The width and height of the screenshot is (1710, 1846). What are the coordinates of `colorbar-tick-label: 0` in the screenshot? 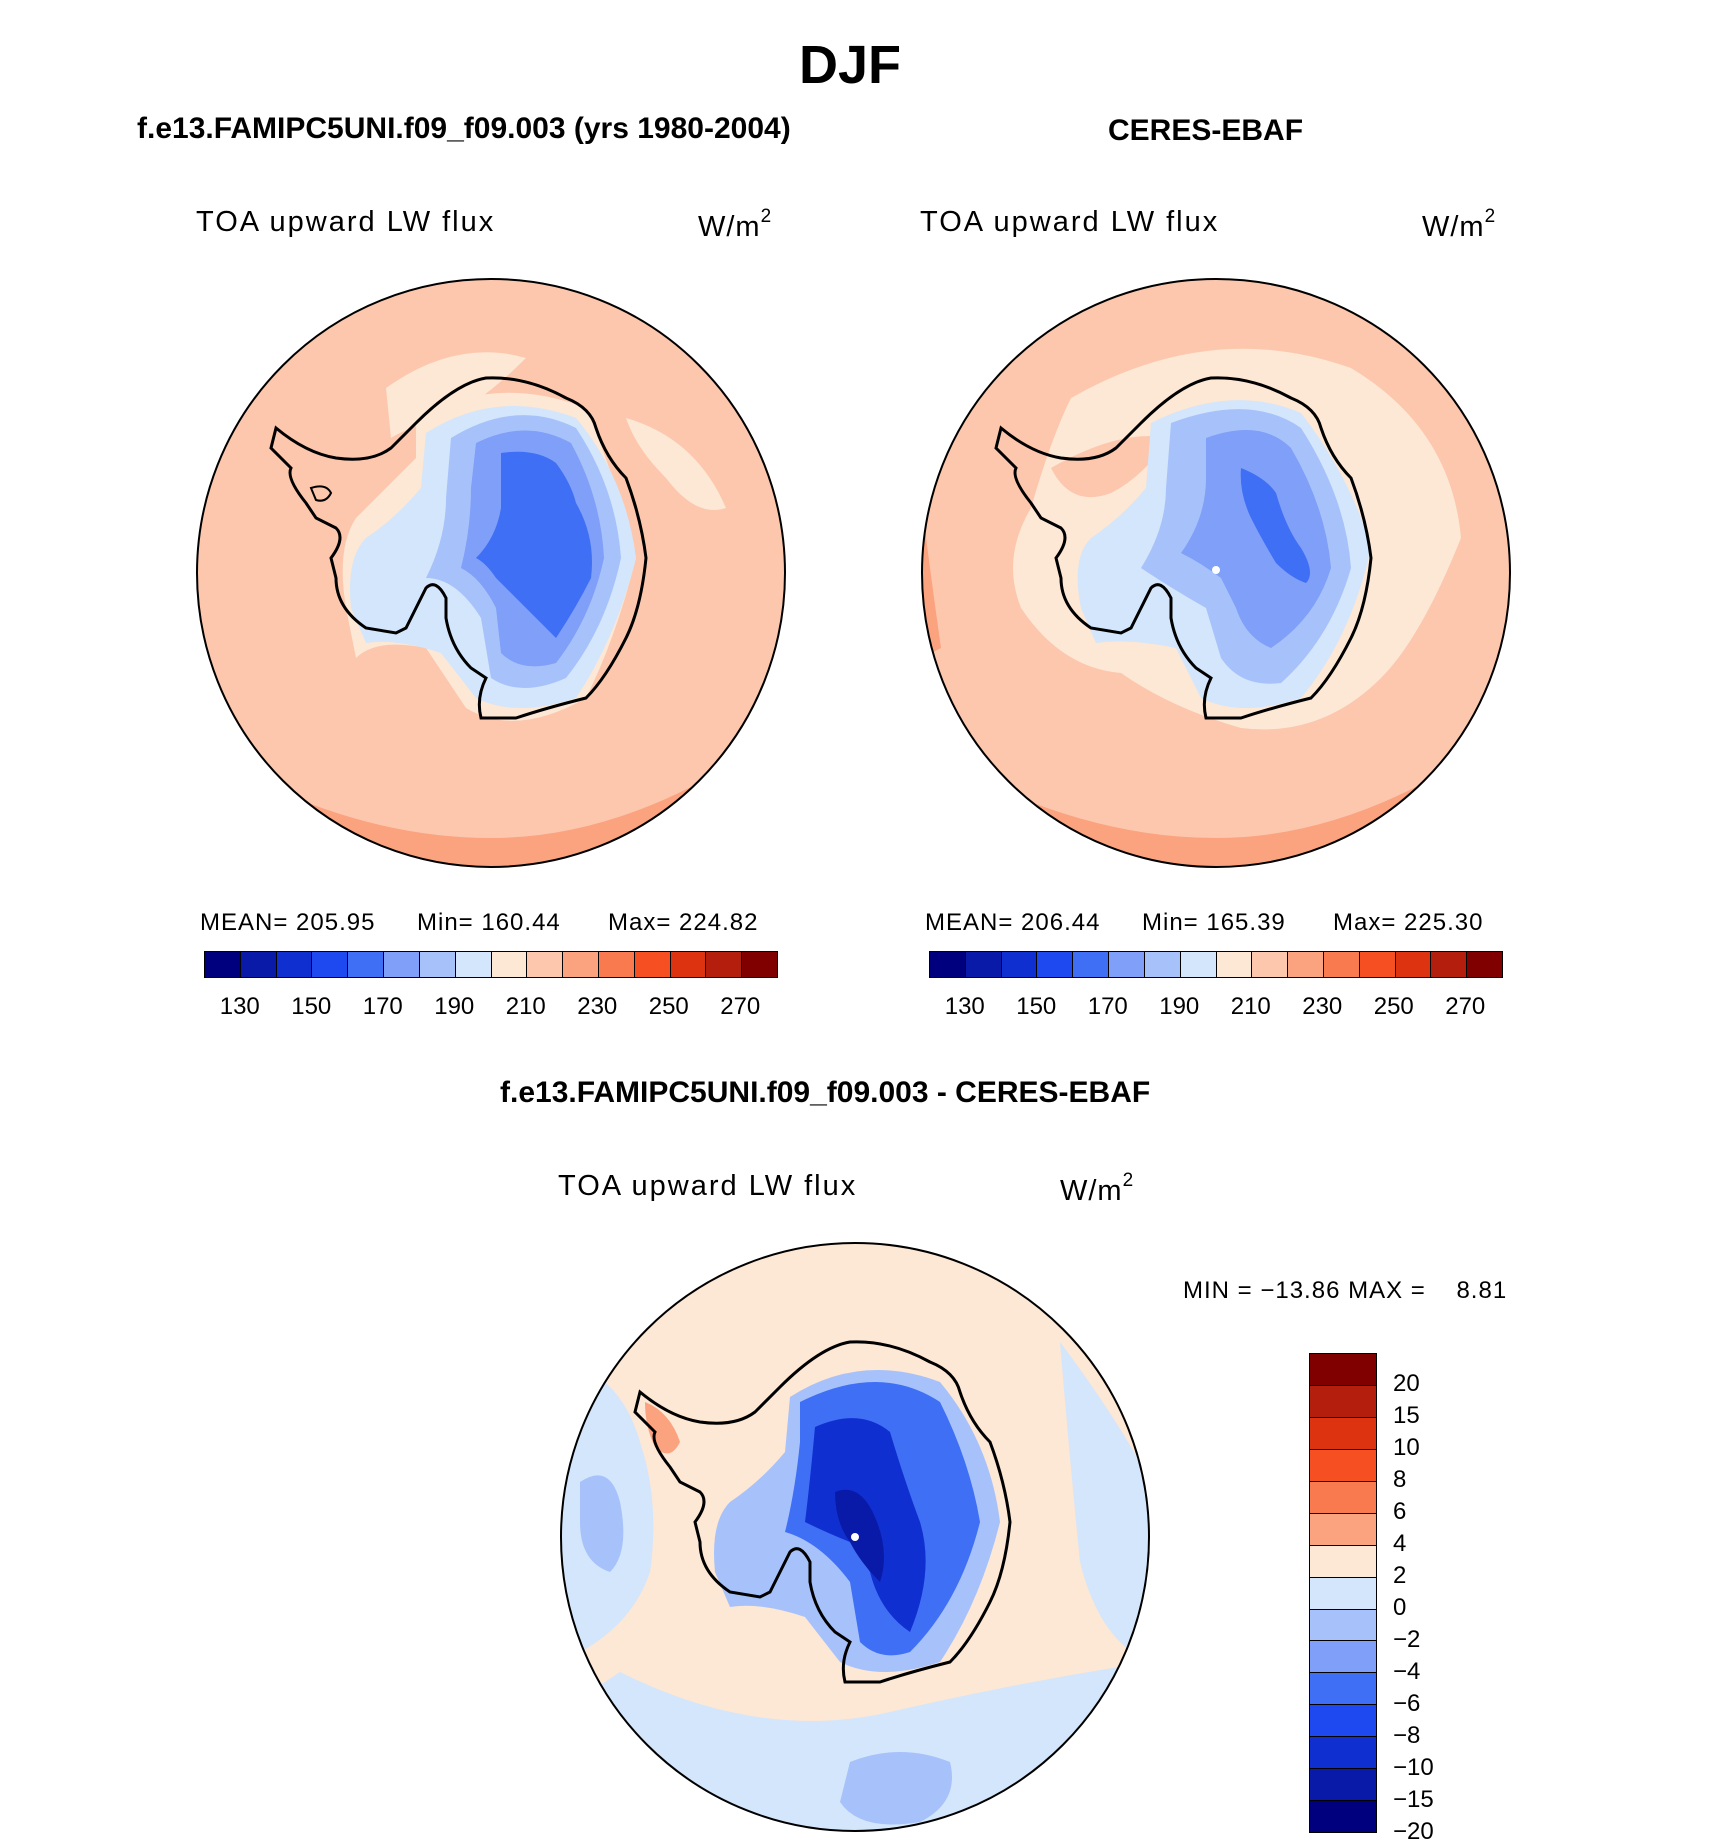 It's located at (1400, 1607).